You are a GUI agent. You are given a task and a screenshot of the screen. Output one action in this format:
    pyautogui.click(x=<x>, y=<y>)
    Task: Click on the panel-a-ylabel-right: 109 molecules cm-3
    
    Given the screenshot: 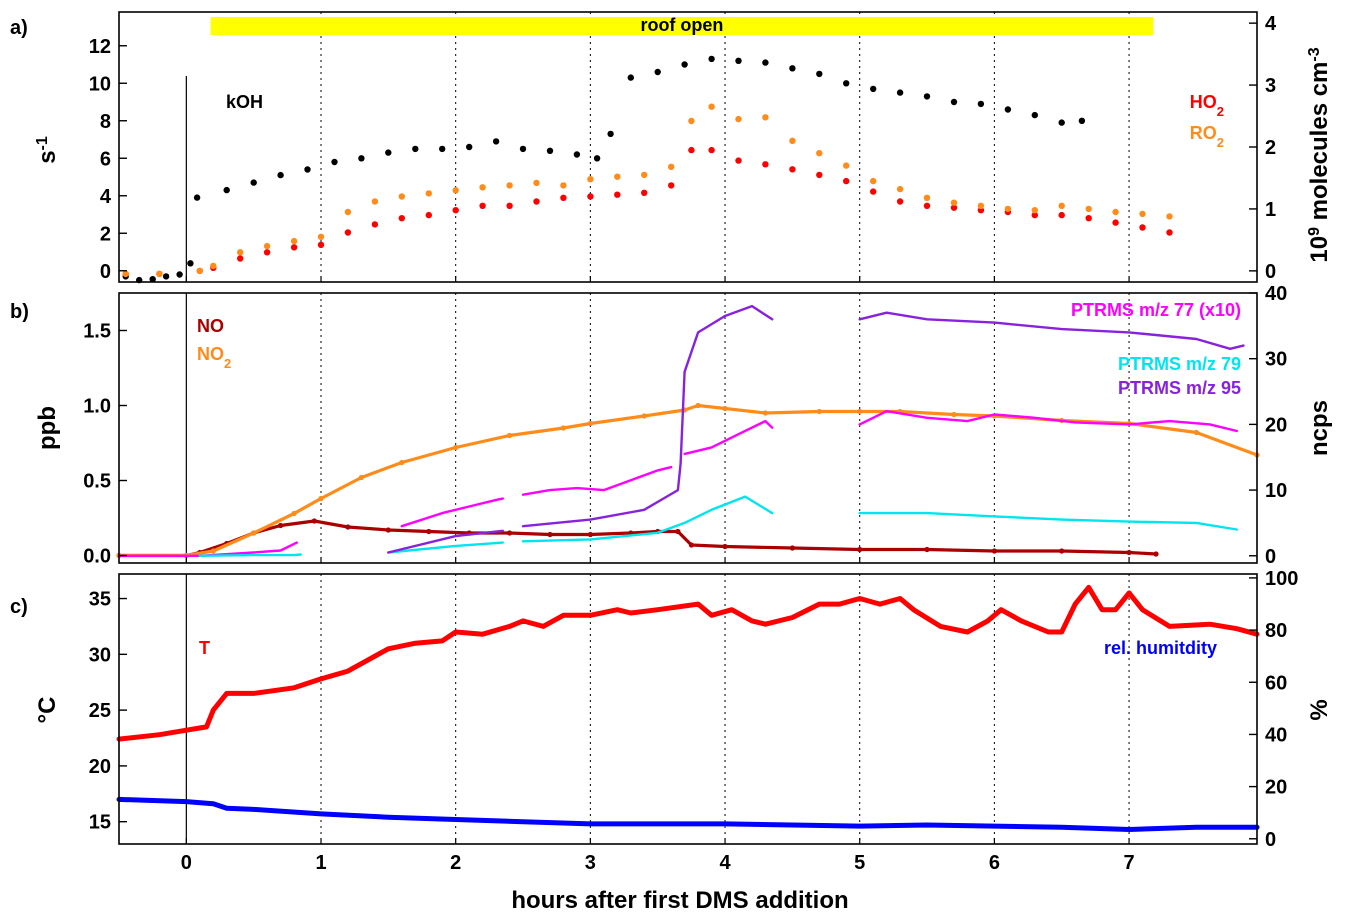 What is the action you would take?
    pyautogui.click(x=1320, y=154)
    